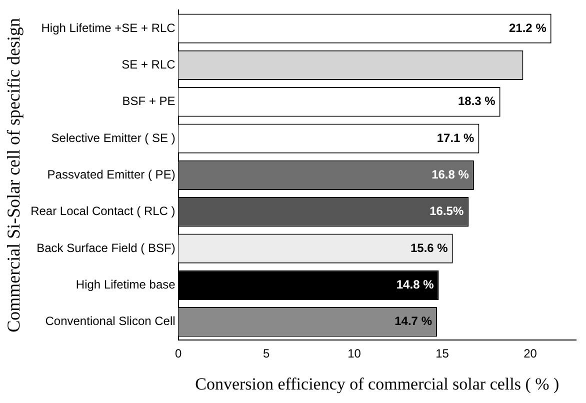 This screenshot has height=403, width=586. Describe the element at coordinates (103, 211) in the screenshot. I see `y-tick-label: Rear Local Contact ( RLC )` at that location.